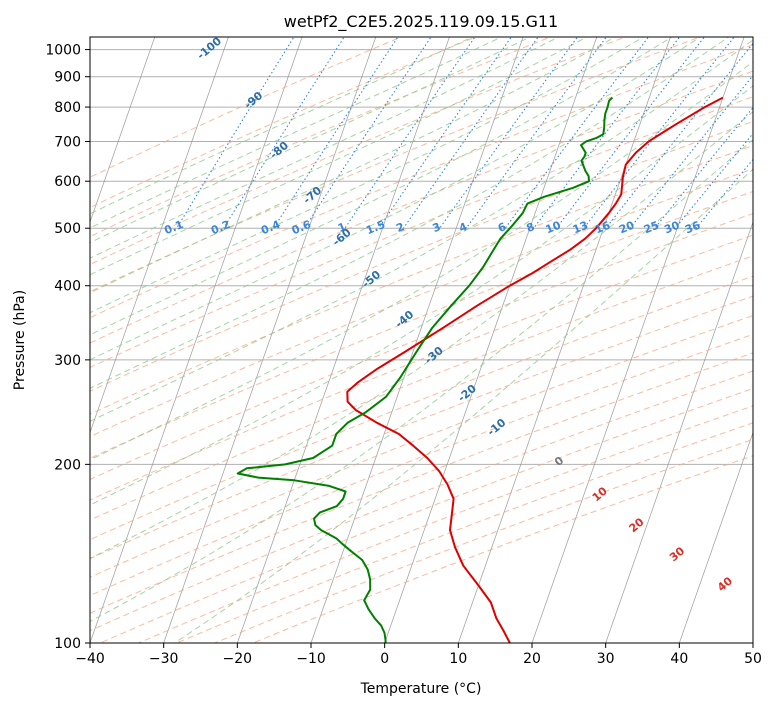 The width and height of the screenshot is (775, 708). Describe the element at coordinates (238, 659) in the screenshot. I see `x-tick-label: −20` at that location.